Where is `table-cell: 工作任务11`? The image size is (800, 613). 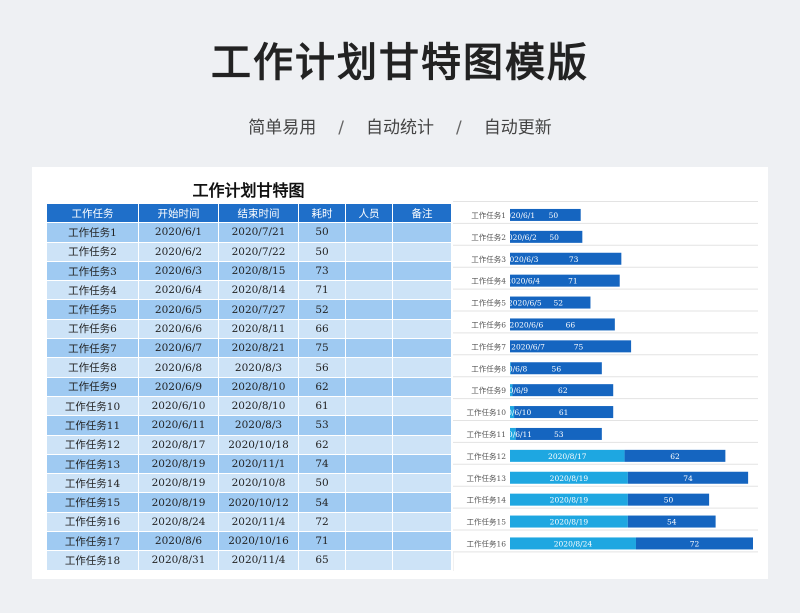
table-cell: 工作任务11 is located at coordinates (92, 425).